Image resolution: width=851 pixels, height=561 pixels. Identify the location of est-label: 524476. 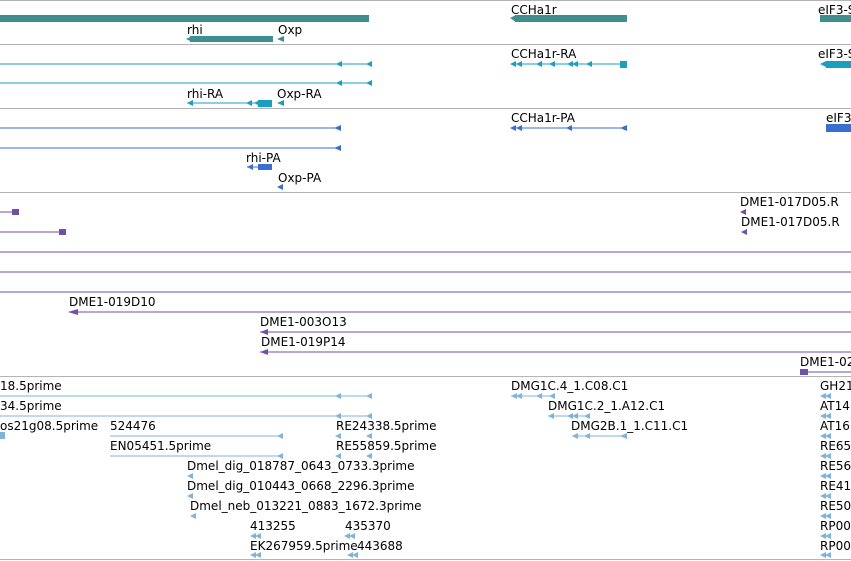
(133, 426).